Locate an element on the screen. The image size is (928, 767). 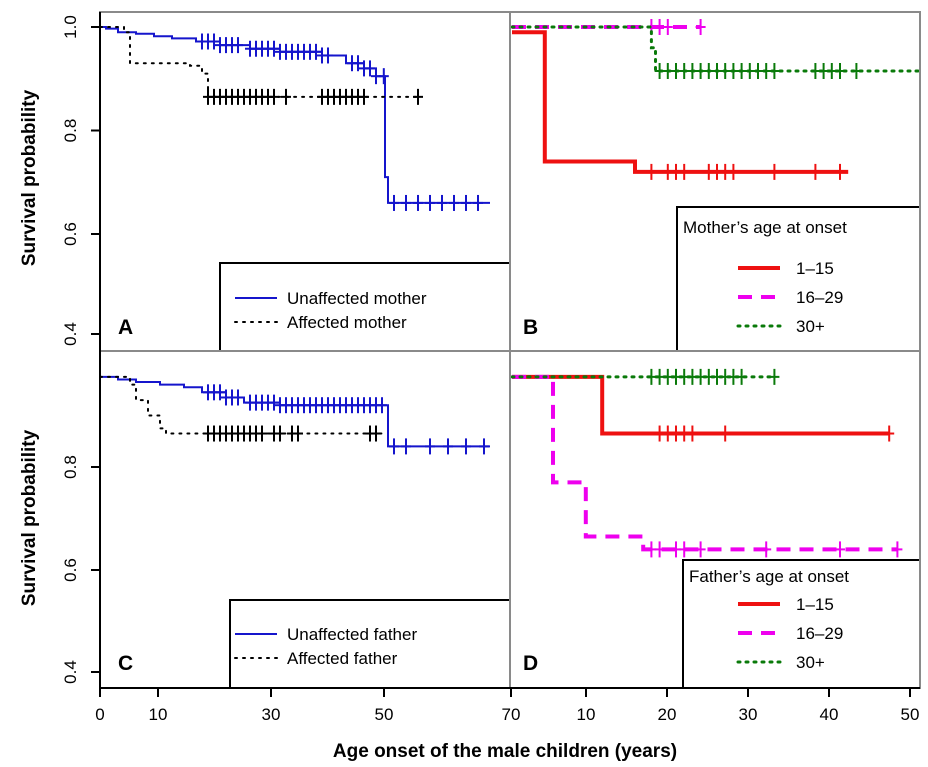
x-tick-label: 20 is located at coordinates (667, 714).